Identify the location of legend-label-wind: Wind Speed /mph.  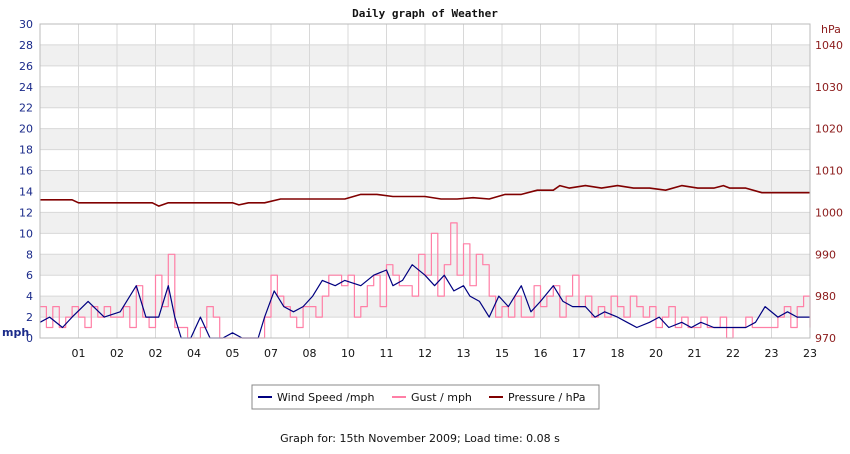
(326, 397).